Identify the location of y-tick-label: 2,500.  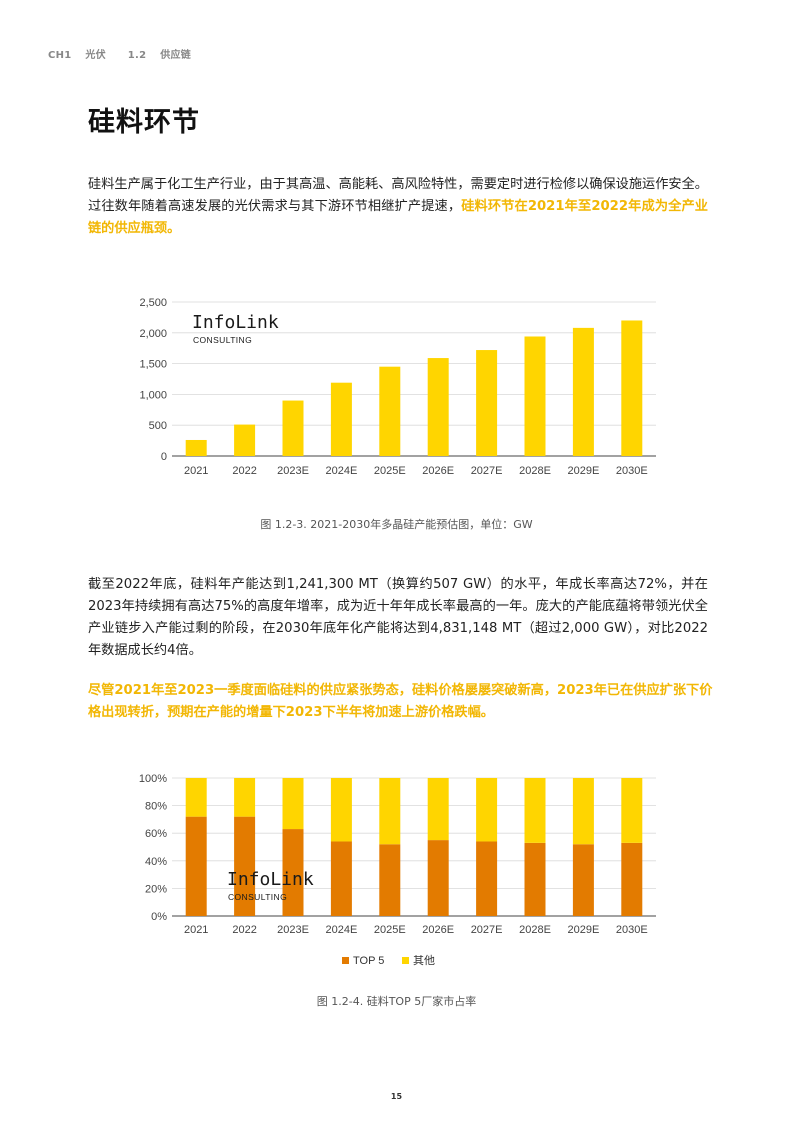
(153, 303).